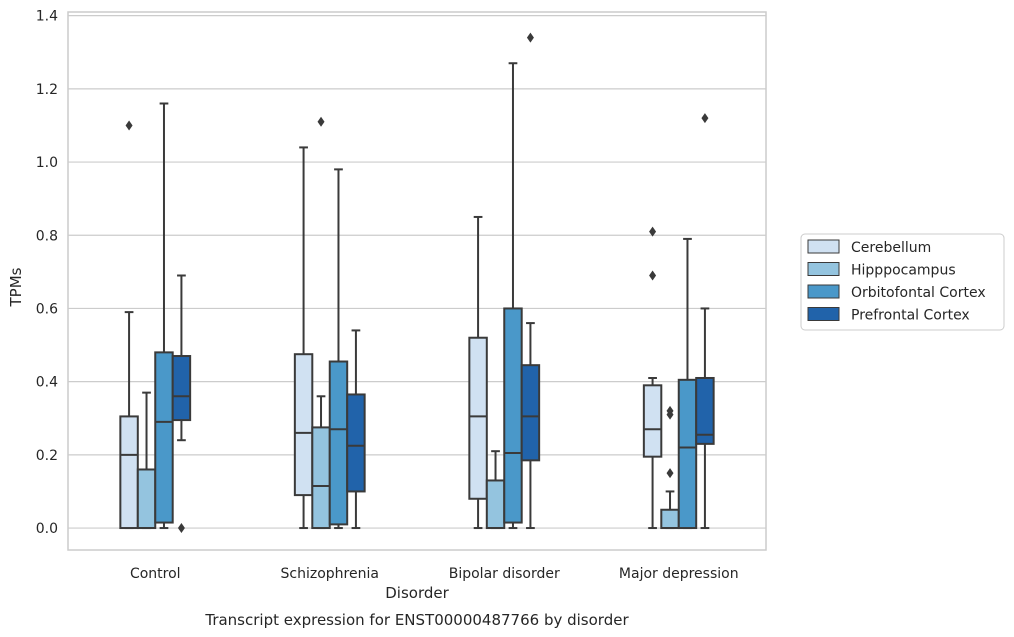  I want to click on legend-label: Orbitofontal Cortex, so click(918, 293).